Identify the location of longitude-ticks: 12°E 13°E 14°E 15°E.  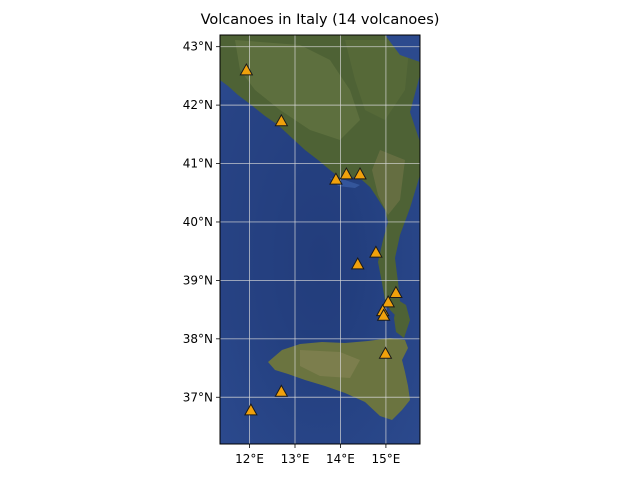
(317, 455).